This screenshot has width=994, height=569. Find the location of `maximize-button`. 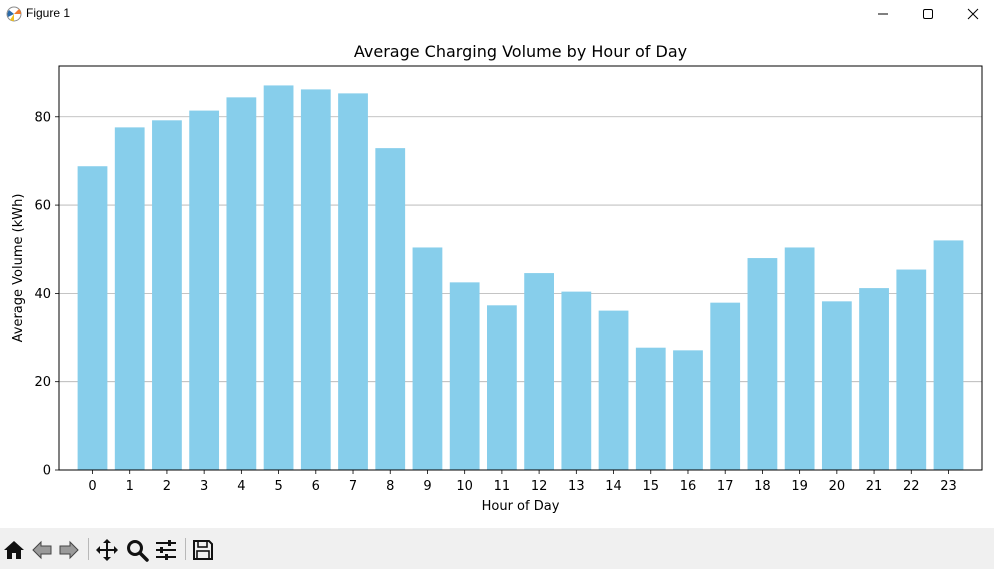

maximize-button is located at coordinates (928, 14).